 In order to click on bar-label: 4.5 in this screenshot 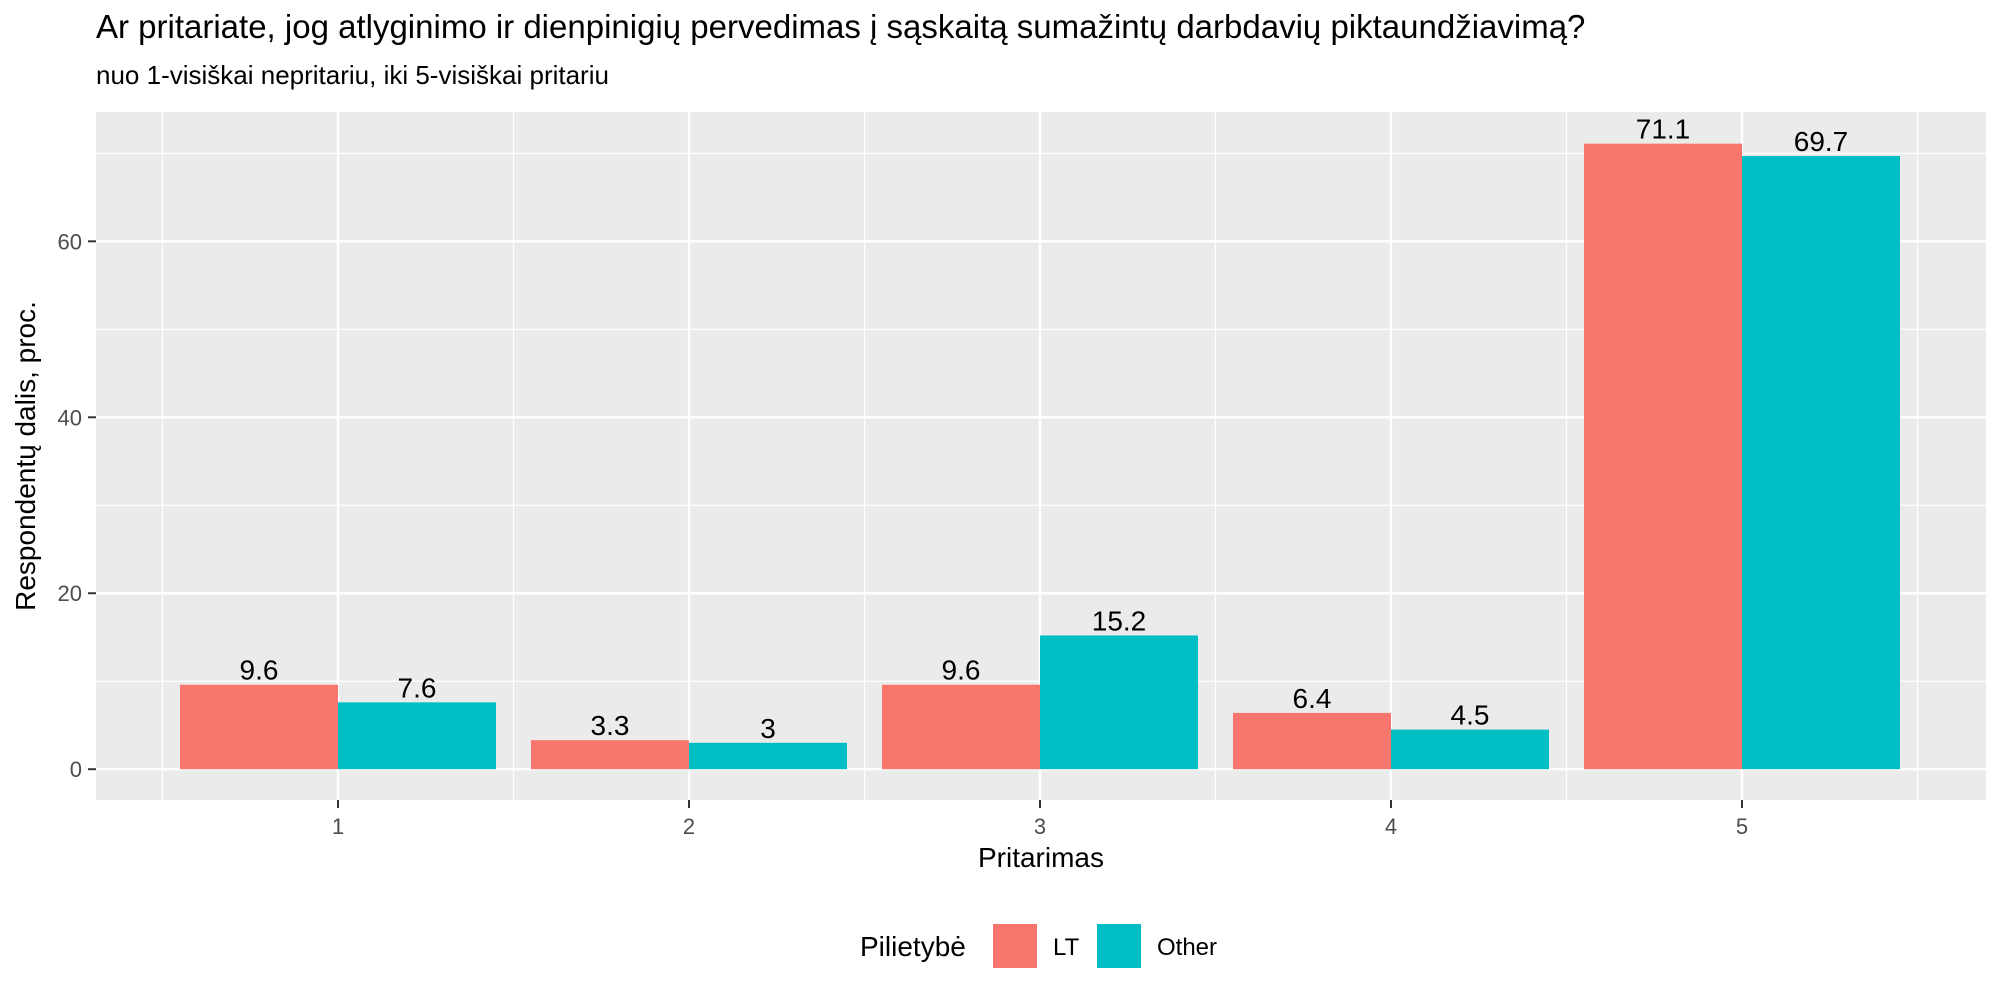, I will do `click(1470, 715)`.